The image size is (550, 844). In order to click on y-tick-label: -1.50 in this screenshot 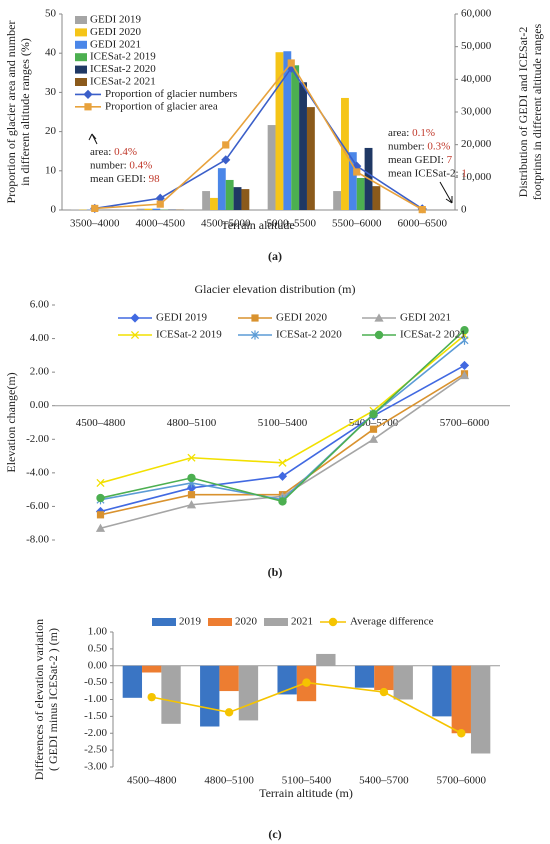, I will do `click(95, 716)`.